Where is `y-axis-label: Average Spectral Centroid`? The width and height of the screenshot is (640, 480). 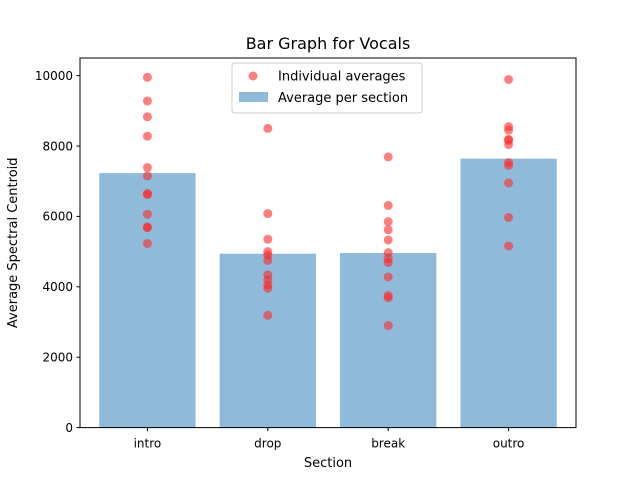
y-axis-label: Average Spectral Centroid is located at coordinates (13, 242).